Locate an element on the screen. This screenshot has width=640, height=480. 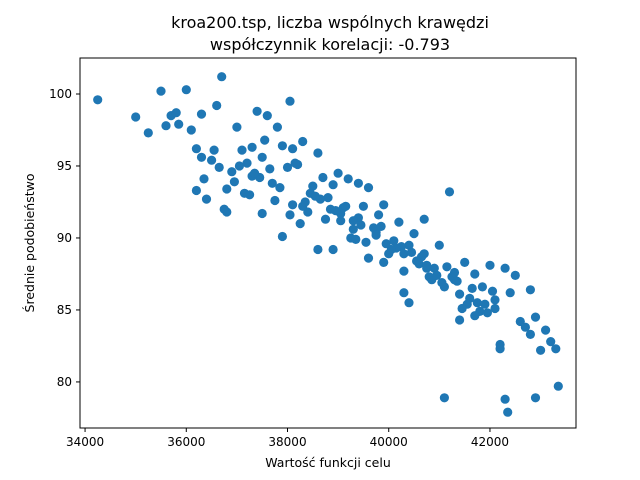
y-tick-label: 90 is located at coordinates (64, 238).